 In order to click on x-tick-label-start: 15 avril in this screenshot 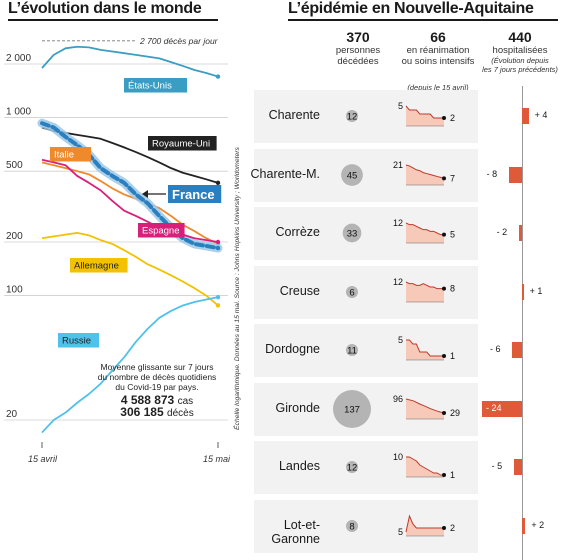, I will do `click(43, 459)`.